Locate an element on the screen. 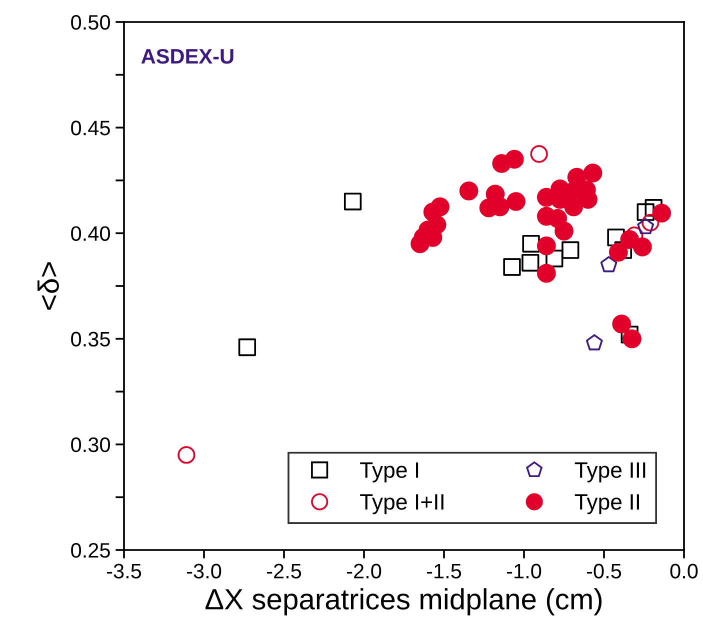 This screenshot has width=703, height=636. x-tick-label: -2.5 is located at coordinates (284, 571).